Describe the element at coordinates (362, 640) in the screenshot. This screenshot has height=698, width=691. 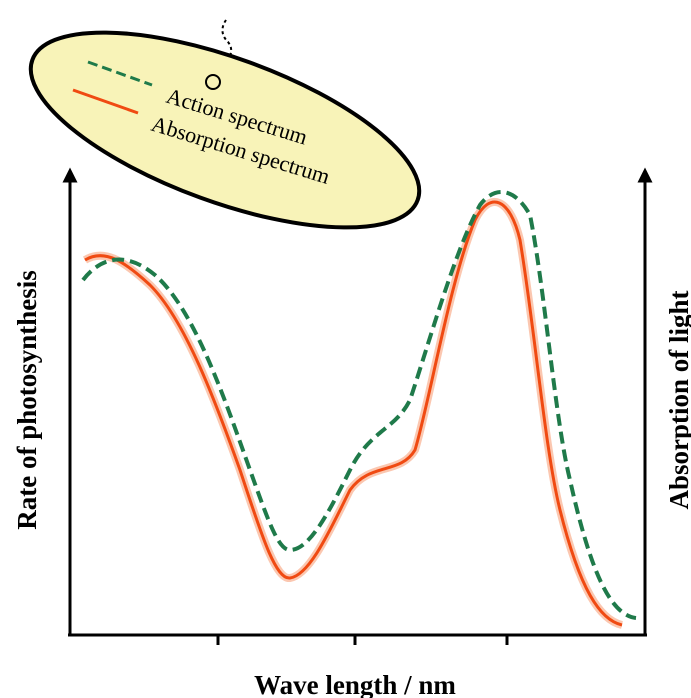
I see `x-ticks` at that location.